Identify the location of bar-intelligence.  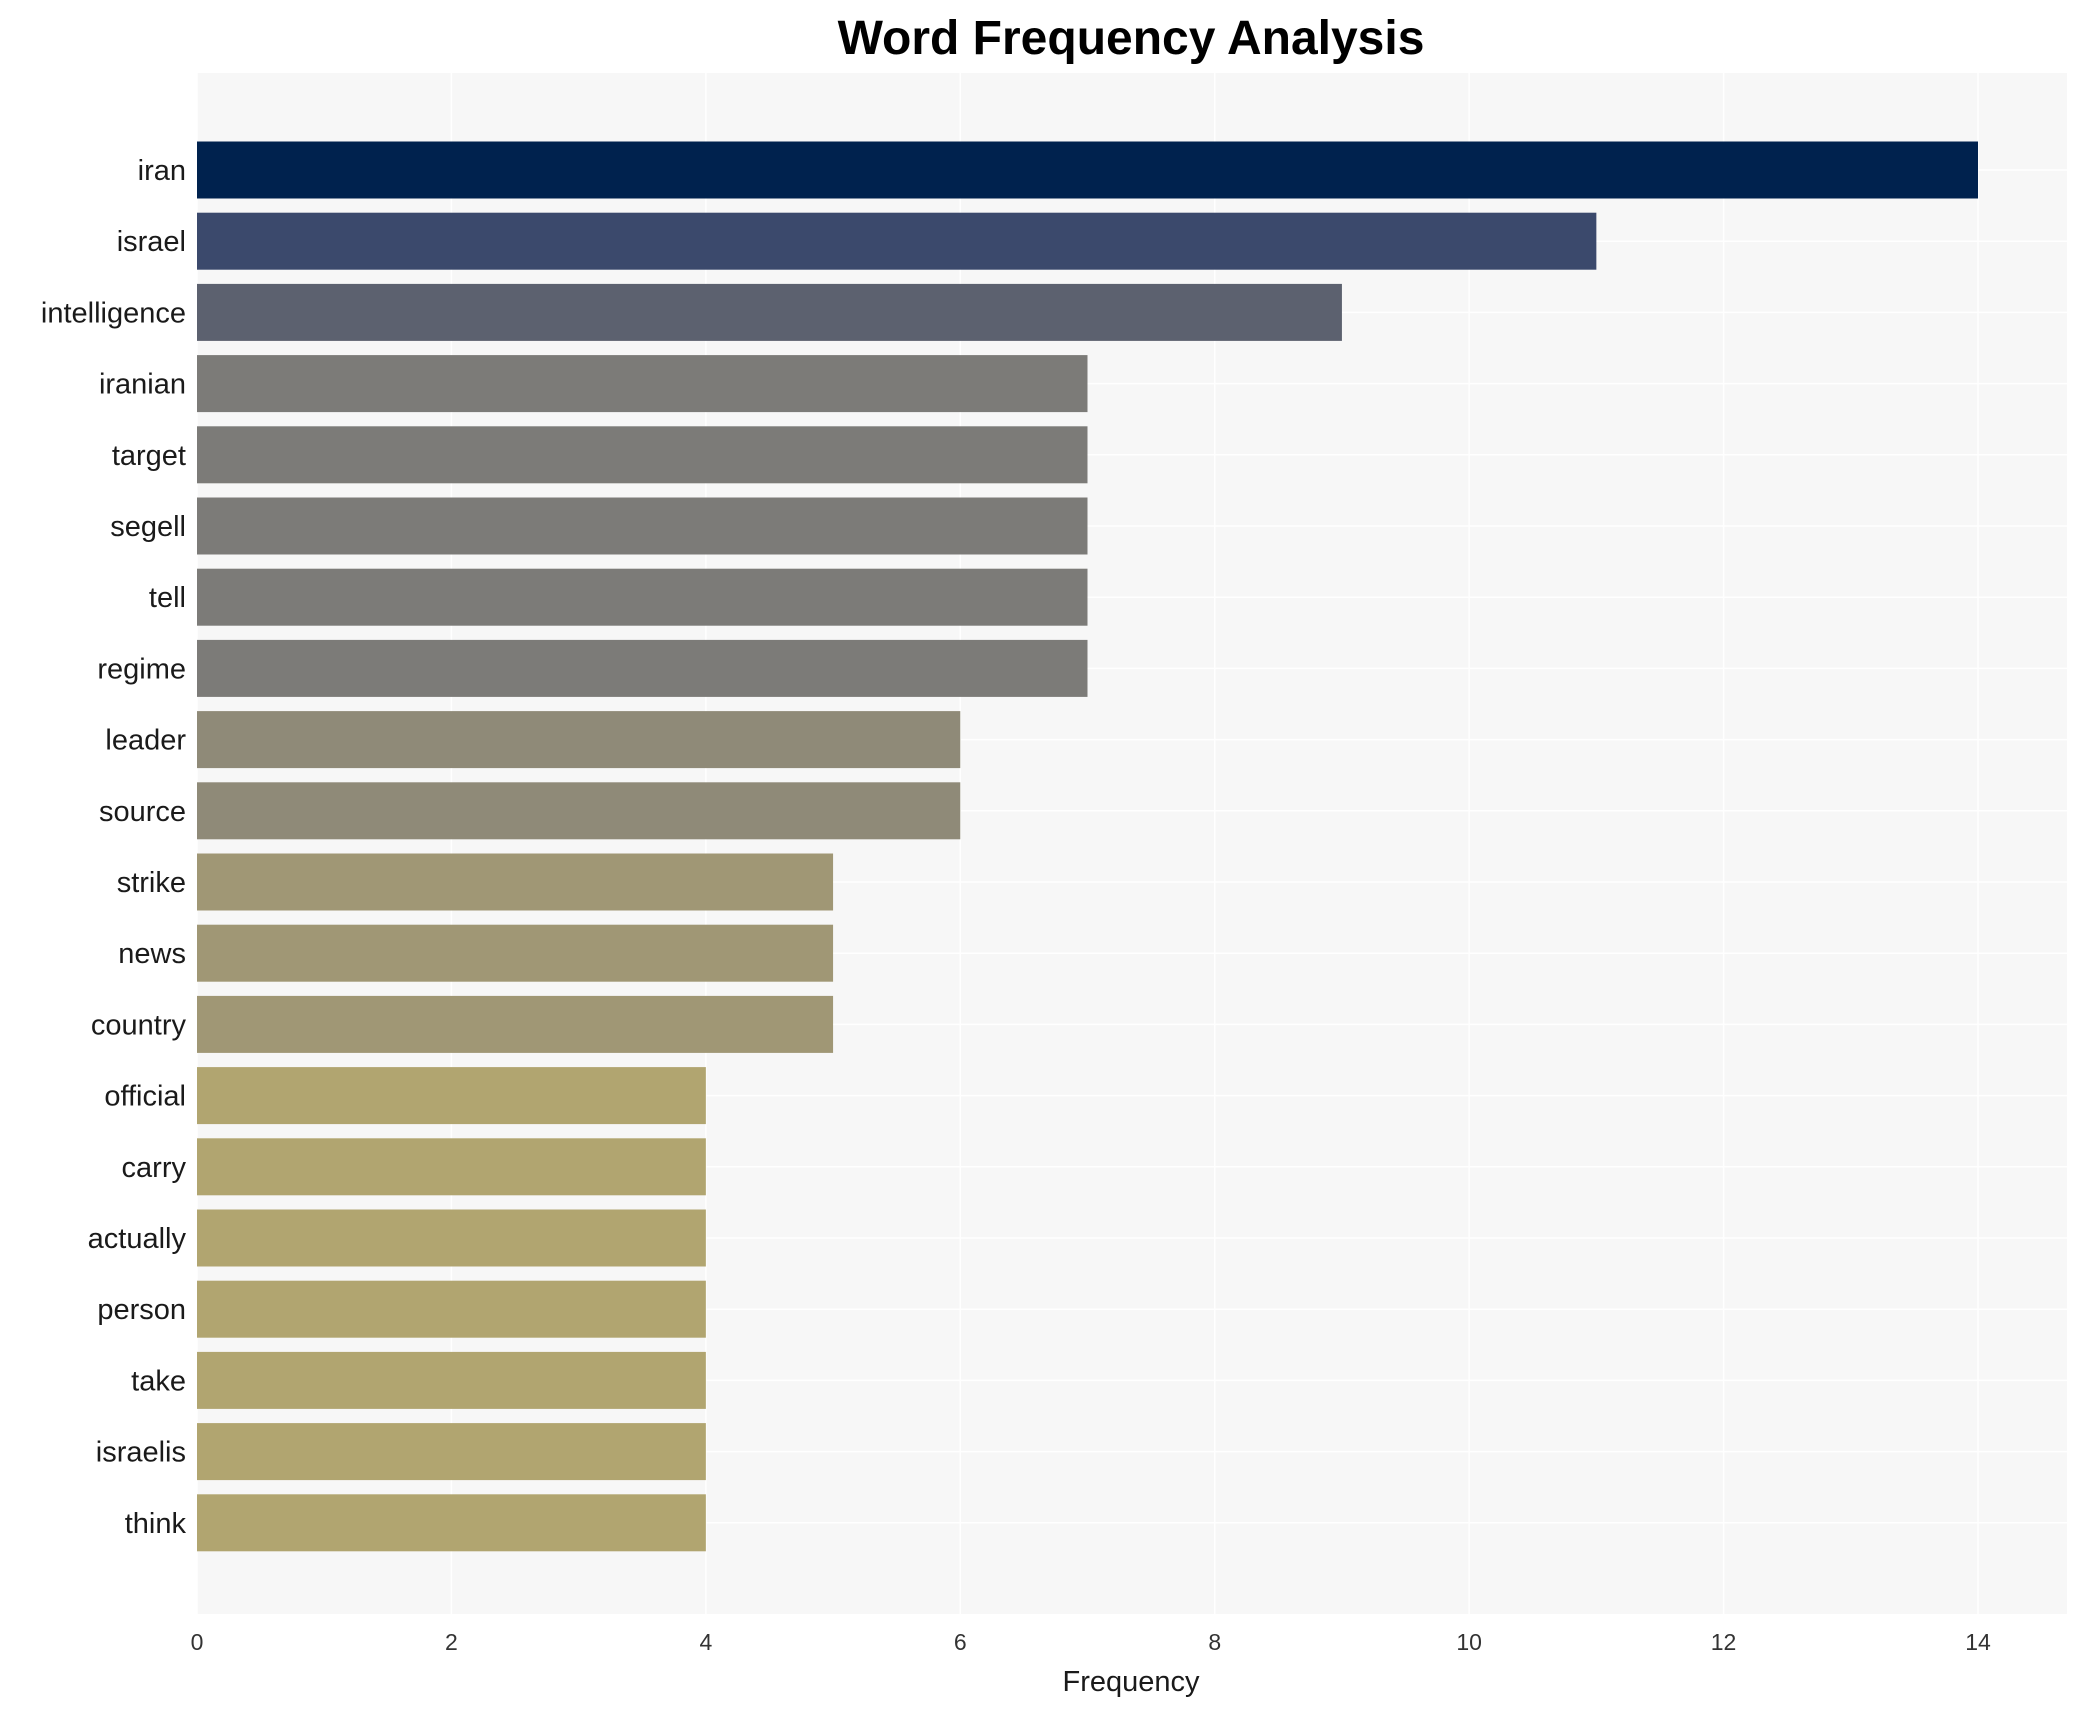
(769, 312).